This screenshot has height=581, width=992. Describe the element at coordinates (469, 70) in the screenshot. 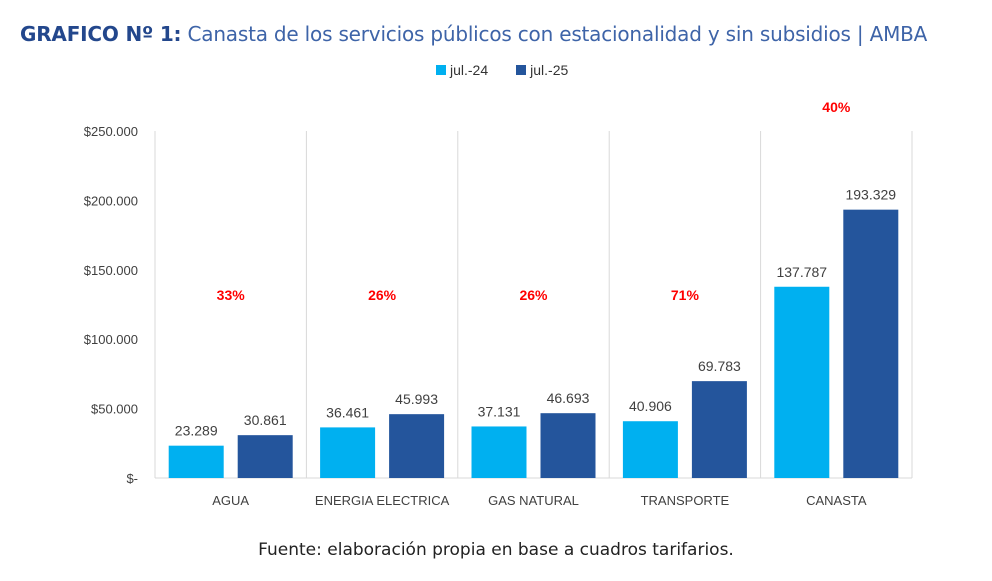

I see `legend-label-jul-24: jul.-24` at that location.